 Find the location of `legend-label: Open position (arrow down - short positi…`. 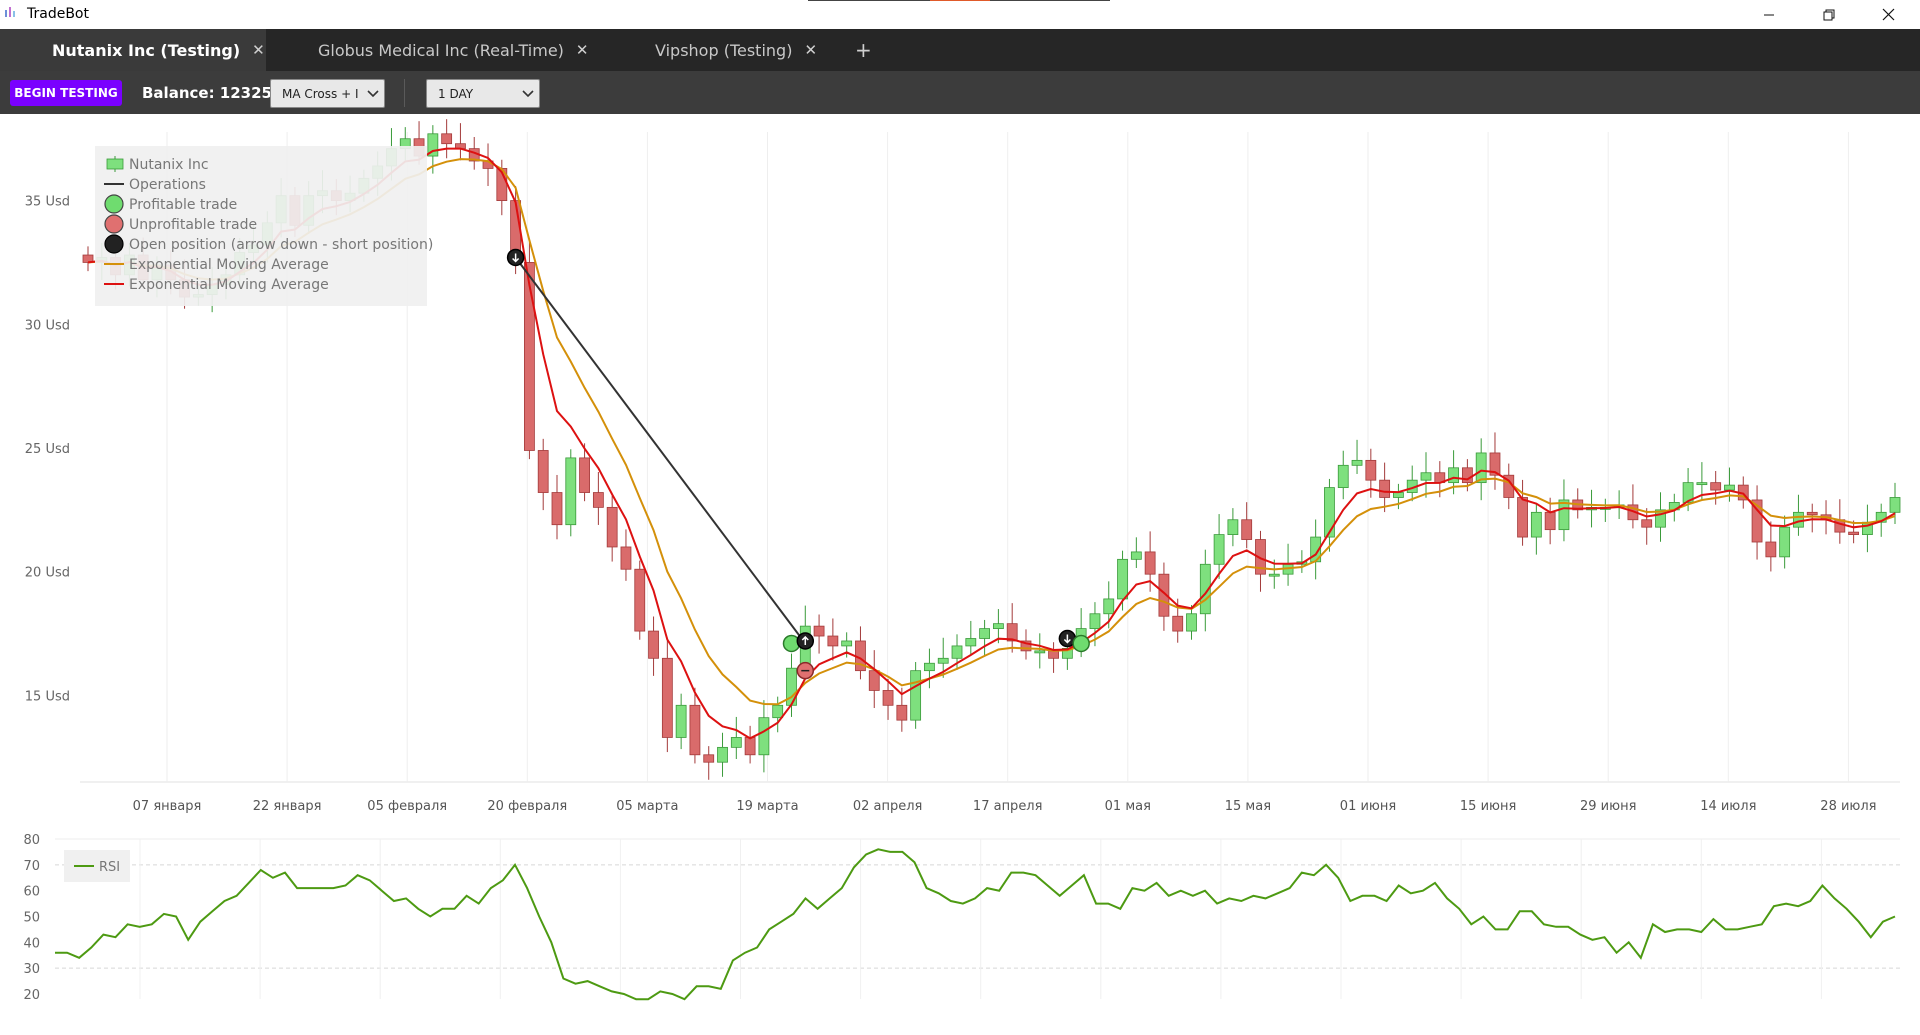

legend-label: Open position (arrow down - short positi… is located at coordinates (281, 245).